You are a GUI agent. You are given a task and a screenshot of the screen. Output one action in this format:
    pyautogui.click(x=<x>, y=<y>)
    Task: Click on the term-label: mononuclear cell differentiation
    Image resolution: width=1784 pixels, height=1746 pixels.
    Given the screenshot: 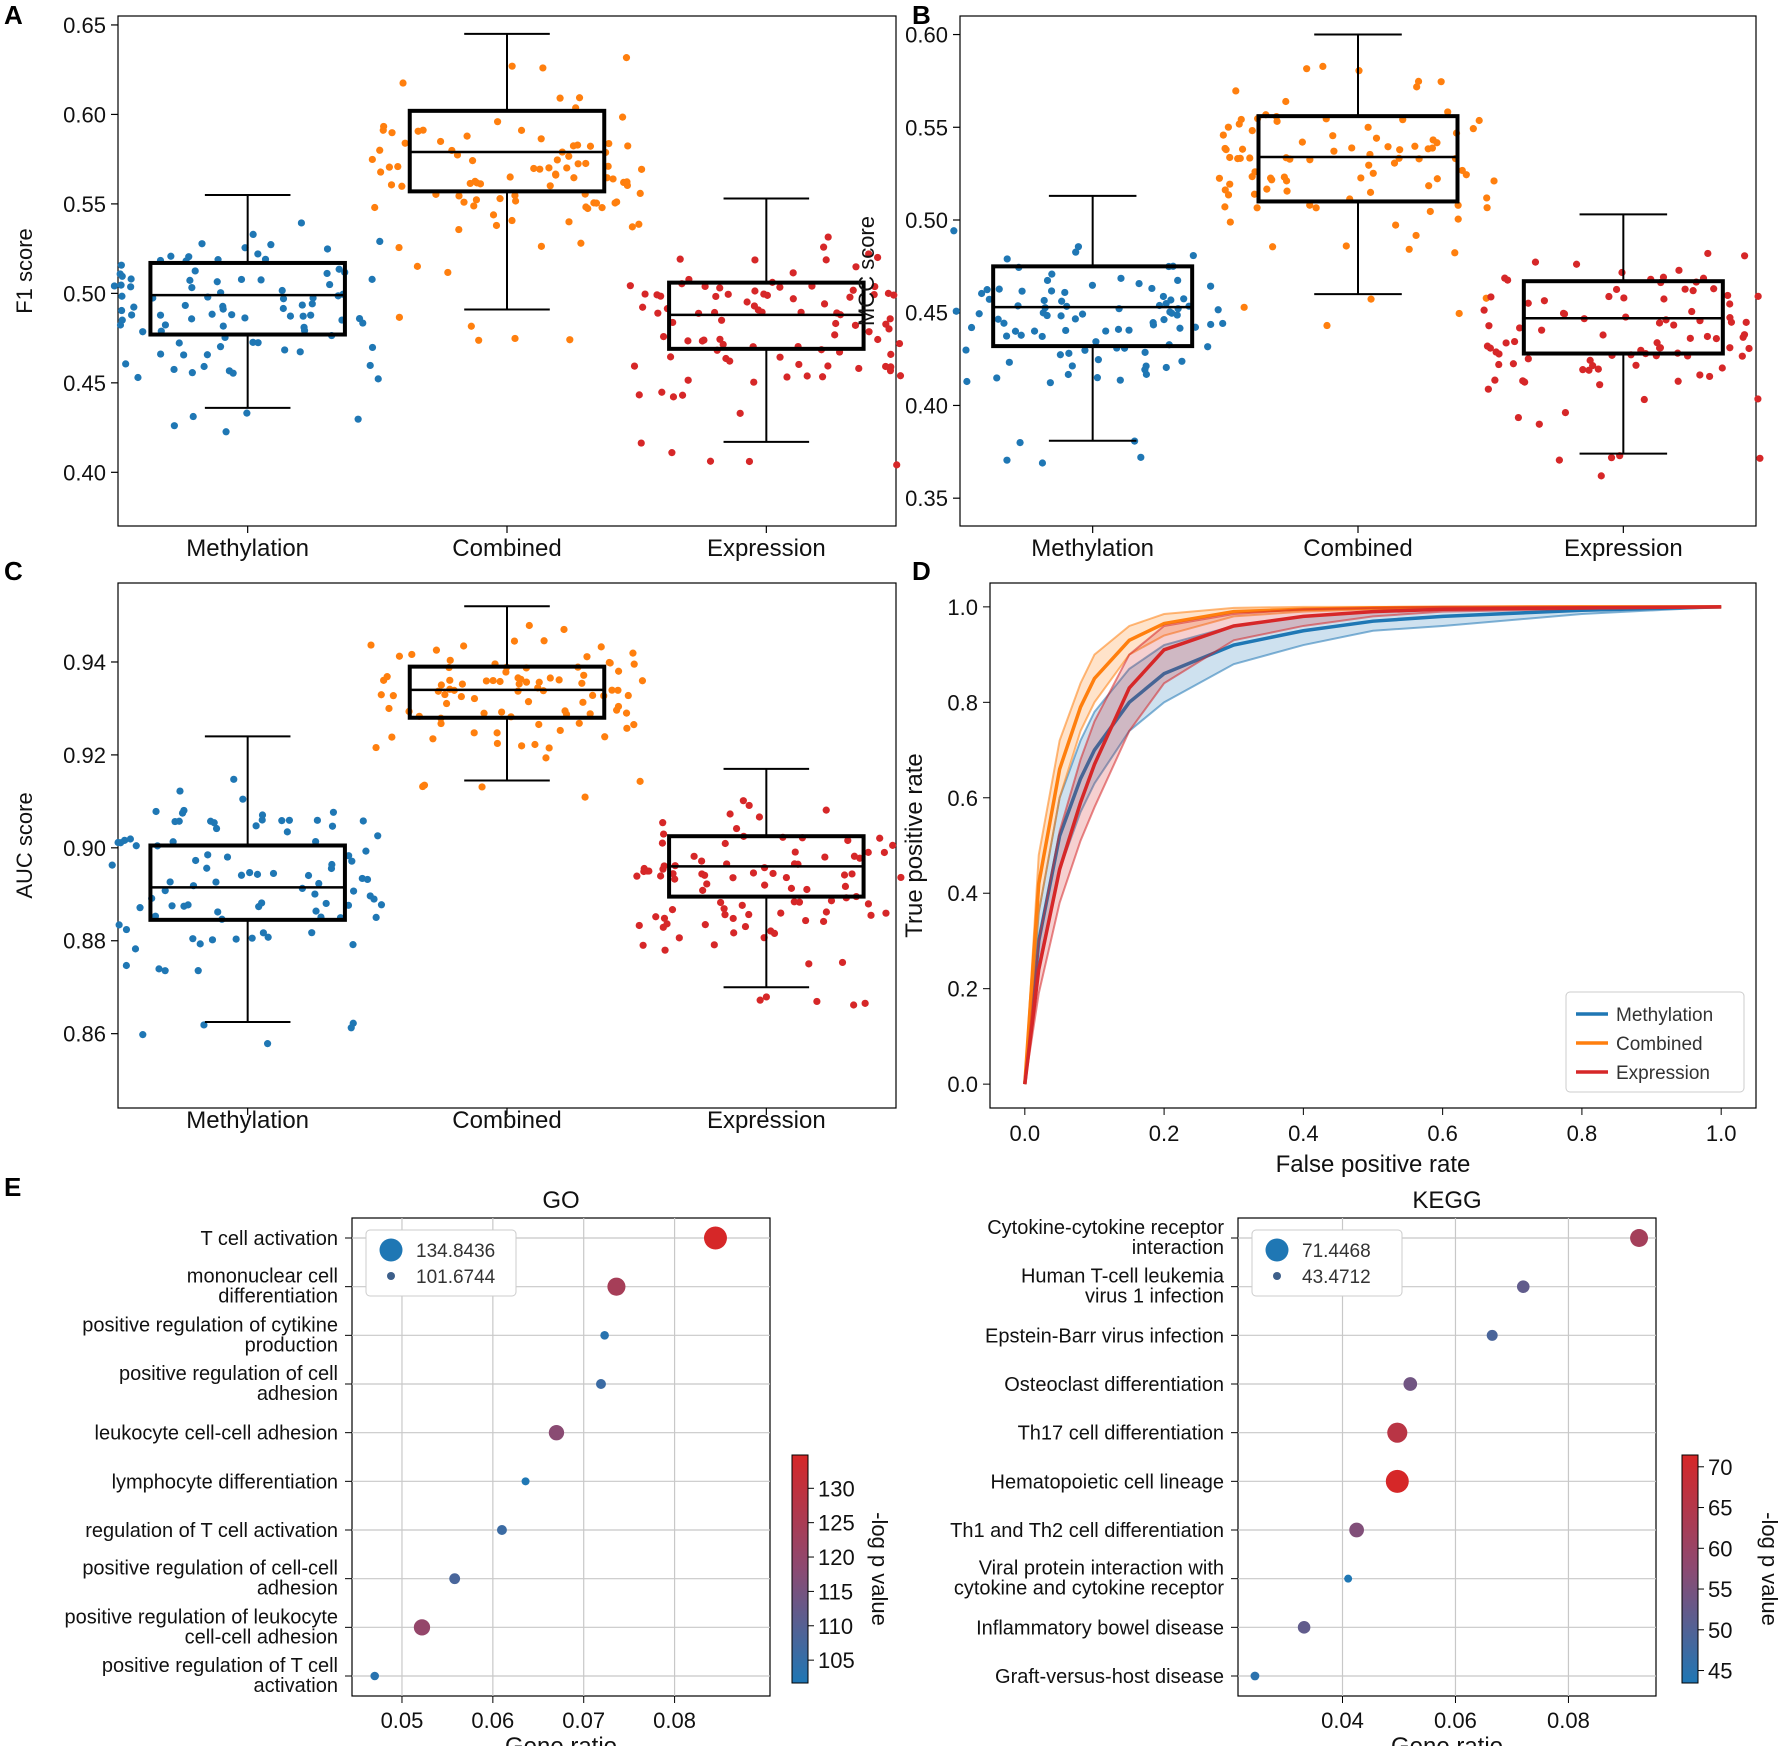 What is the action you would take?
    pyautogui.click(x=262, y=1287)
    